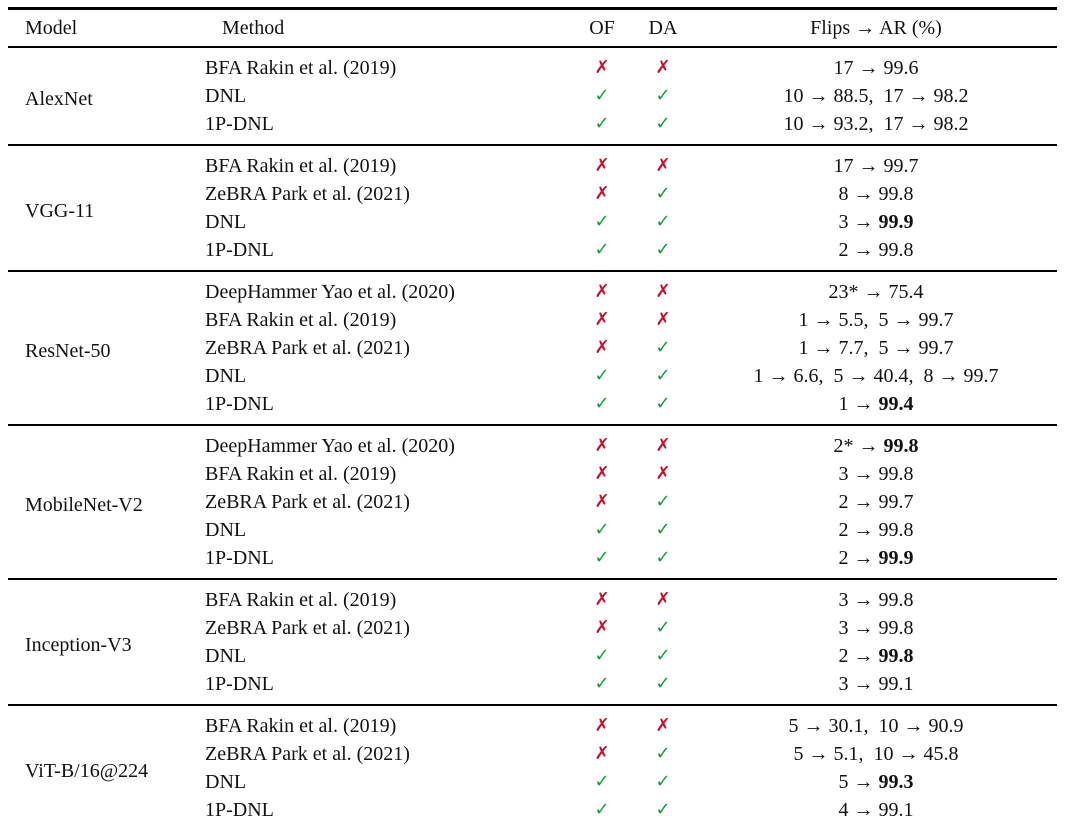 The image size is (1065, 830). I want to click on model-cell: ResNet-50, so click(68, 351).